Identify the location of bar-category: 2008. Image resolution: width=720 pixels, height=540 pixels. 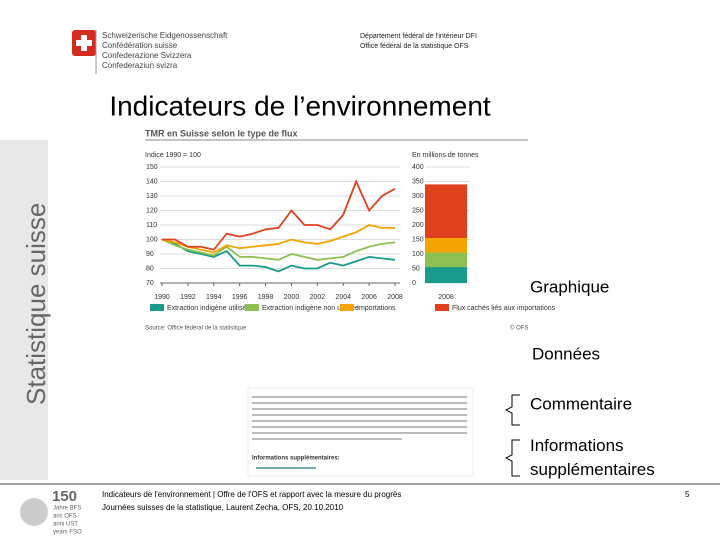
(446, 297).